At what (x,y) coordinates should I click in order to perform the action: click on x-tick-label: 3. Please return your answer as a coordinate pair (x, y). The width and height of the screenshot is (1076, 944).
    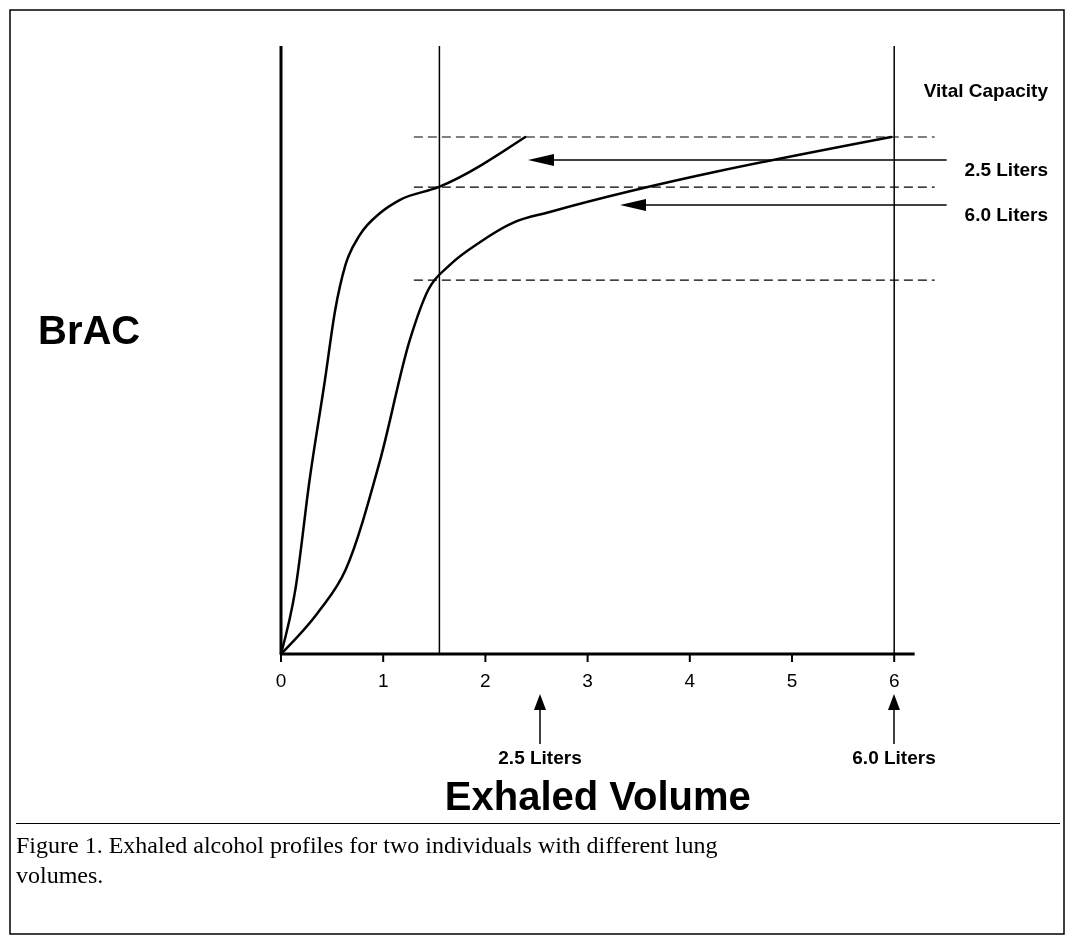
    Looking at the image, I should click on (587, 680).